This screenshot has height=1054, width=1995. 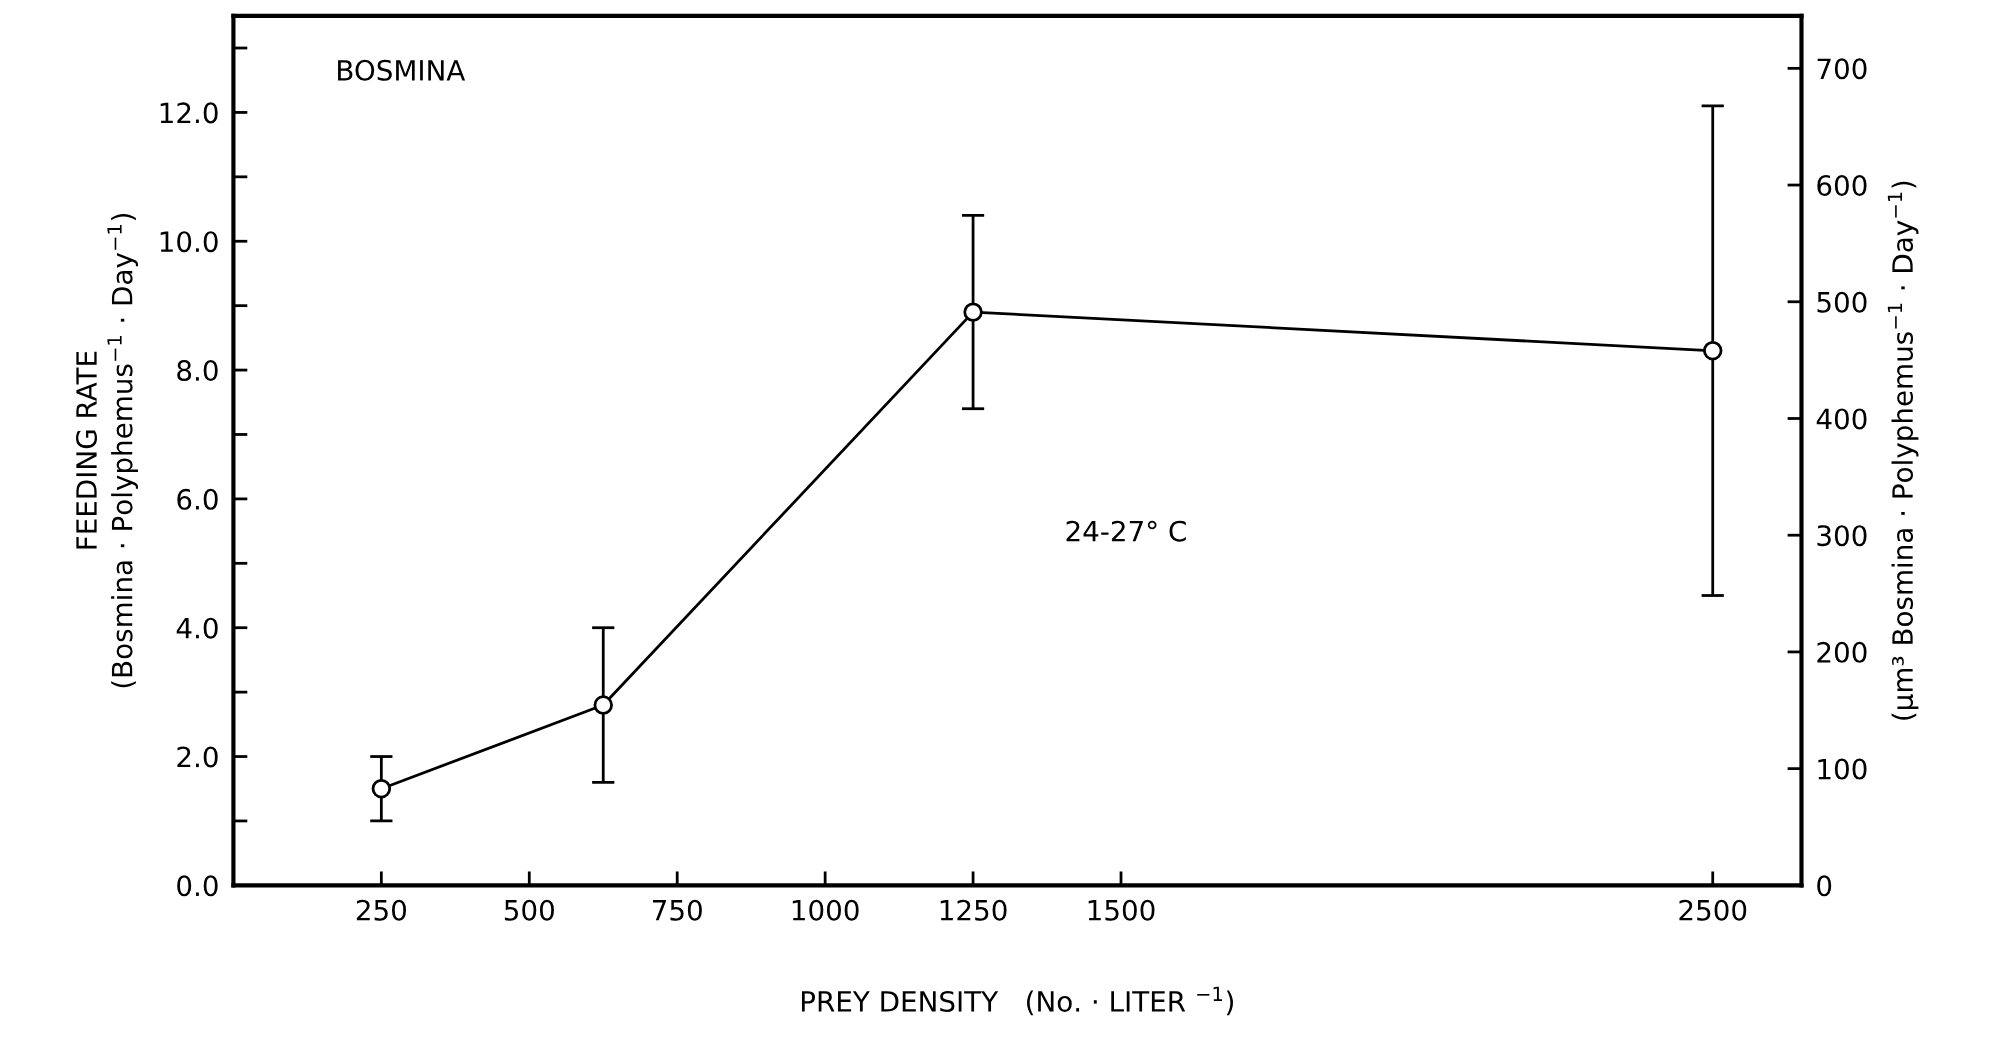 What do you see at coordinates (1842, 769) in the screenshot?
I see `y2-tick-label: 100` at bounding box center [1842, 769].